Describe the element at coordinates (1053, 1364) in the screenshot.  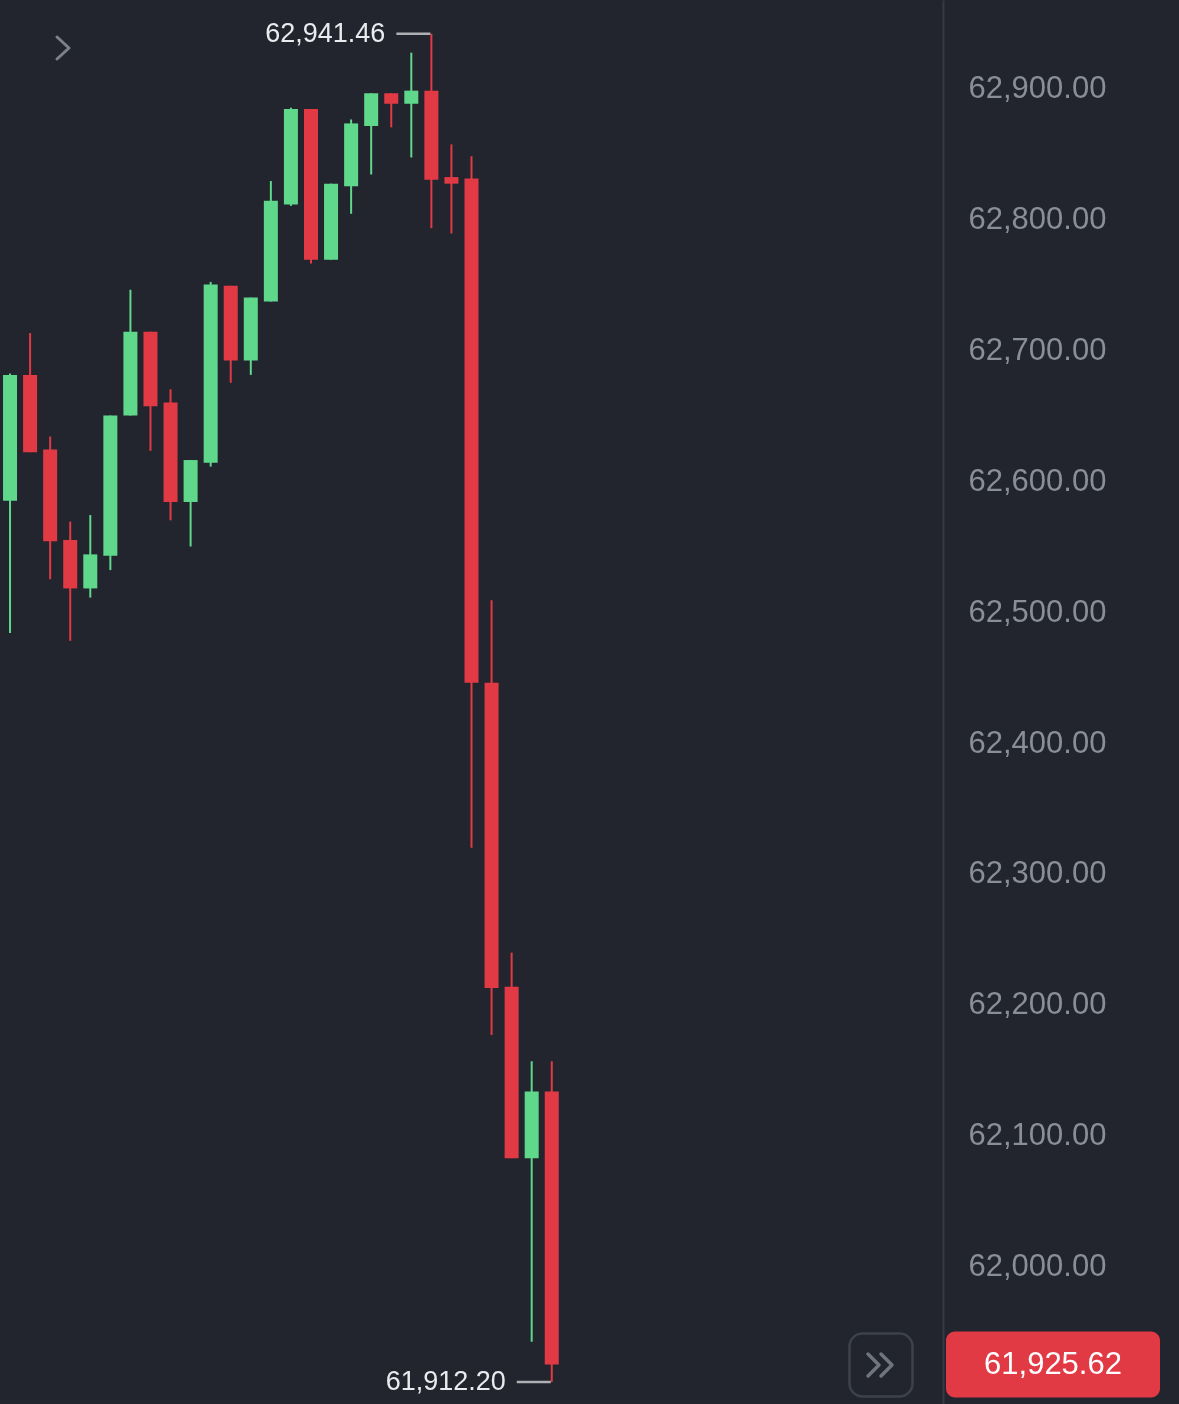
I see `text: 61,925.62` at that location.